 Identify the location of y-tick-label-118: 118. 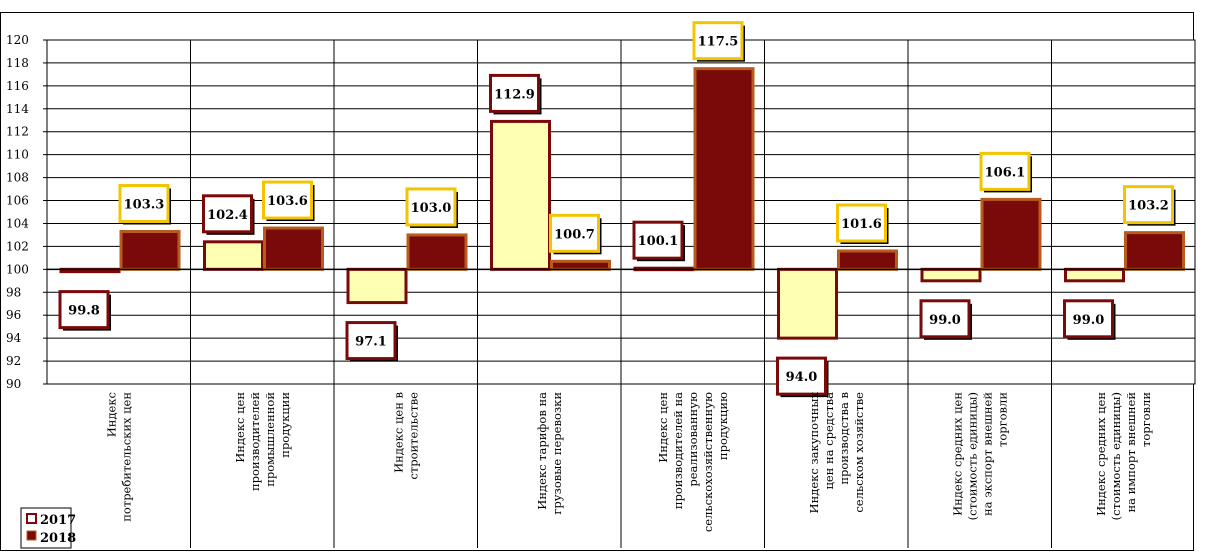
(17, 63).